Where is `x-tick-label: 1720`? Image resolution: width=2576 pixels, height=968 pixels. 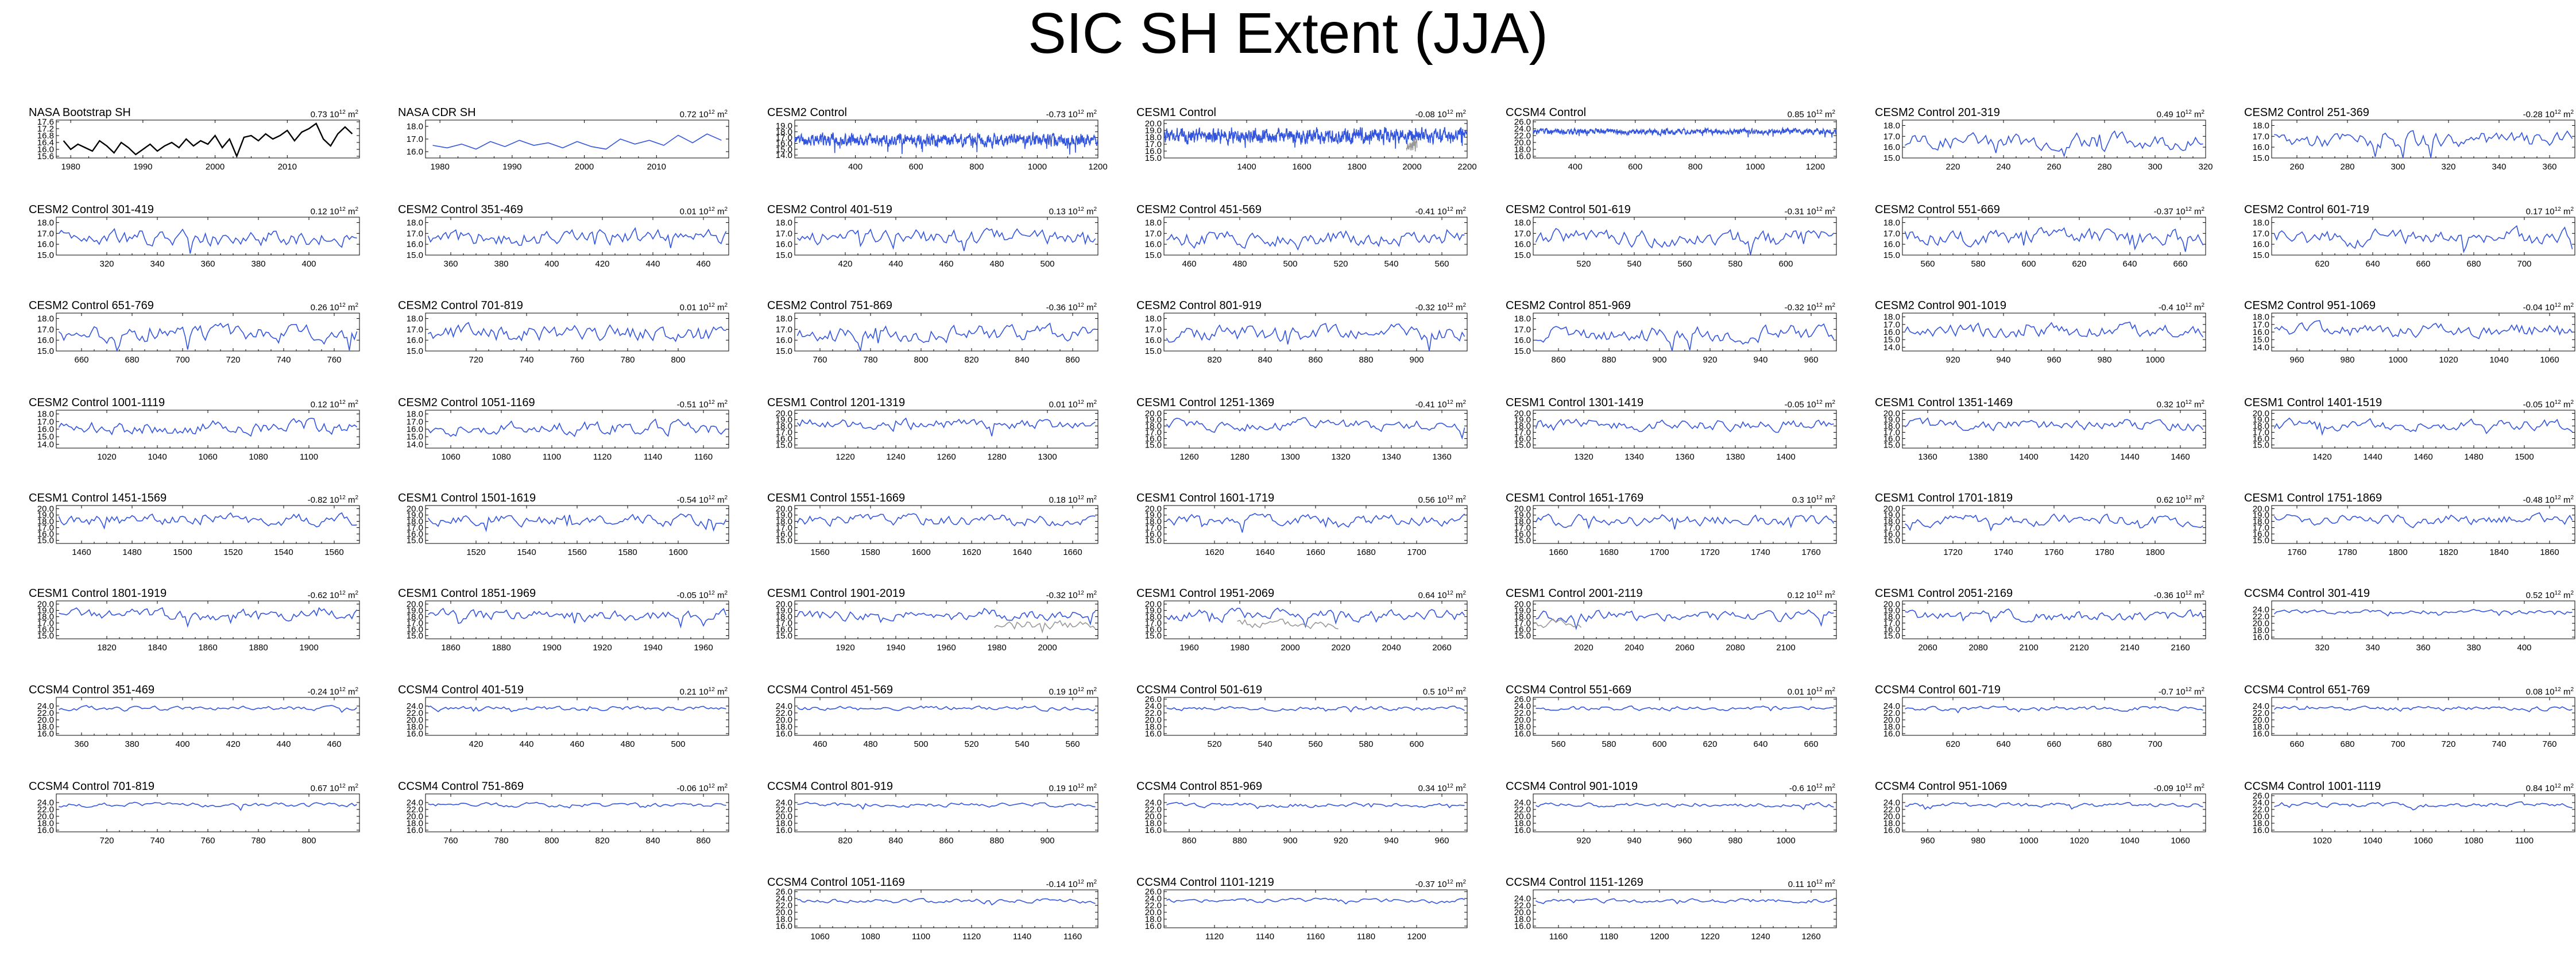 x-tick-label: 1720 is located at coordinates (1709, 552).